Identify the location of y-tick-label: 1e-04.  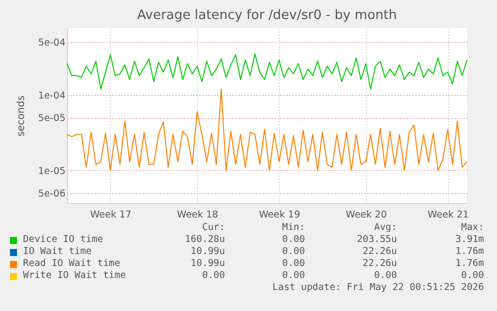
(52, 96).